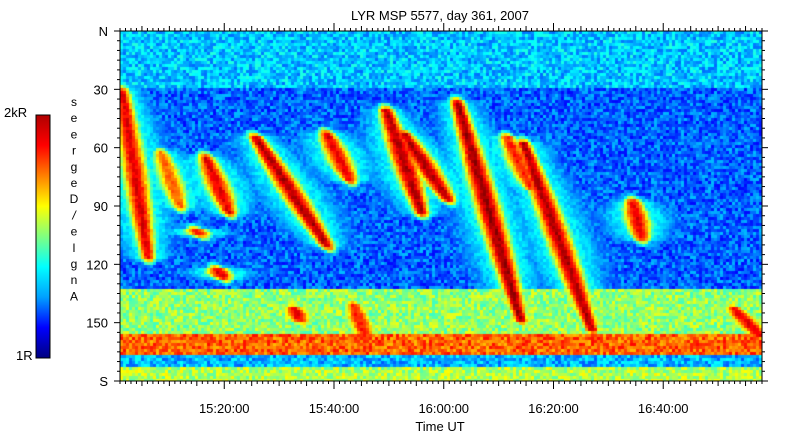  Describe the element at coordinates (74, 199) in the screenshot. I see `colorbar-label-glyph: D` at that location.